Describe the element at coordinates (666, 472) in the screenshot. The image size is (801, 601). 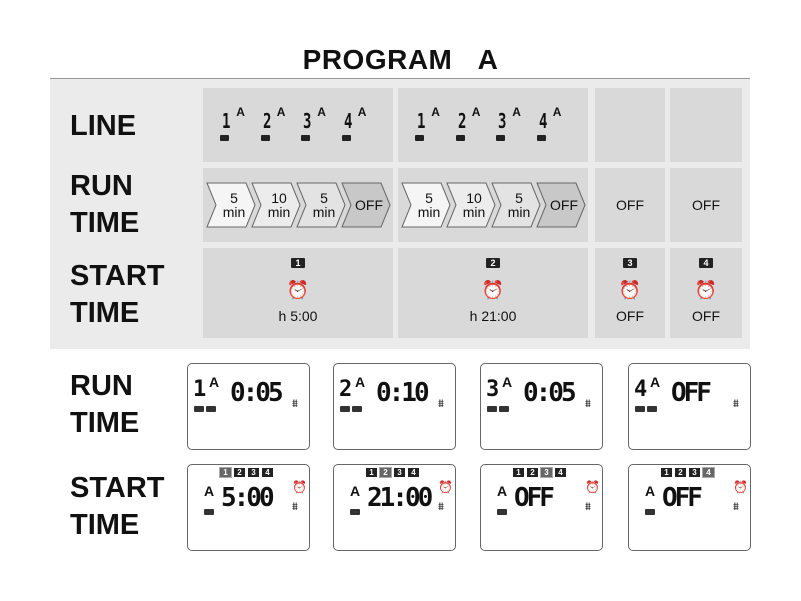
I see `start-badge: 1` at that location.